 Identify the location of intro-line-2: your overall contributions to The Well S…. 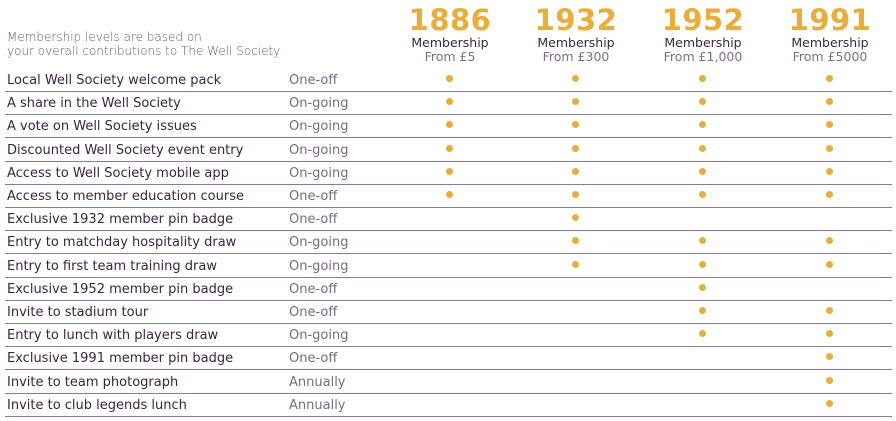
(144, 51).